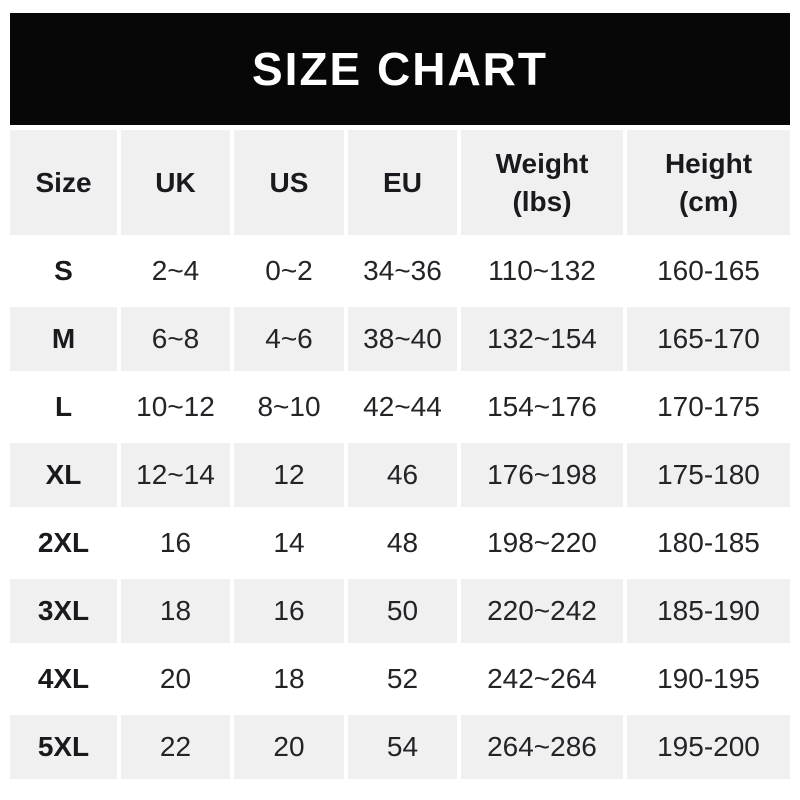 The image size is (800, 800). What do you see at coordinates (63, 679) in the screenshot?
I see `size-label: 4XL` at bounding box center [63, 679].